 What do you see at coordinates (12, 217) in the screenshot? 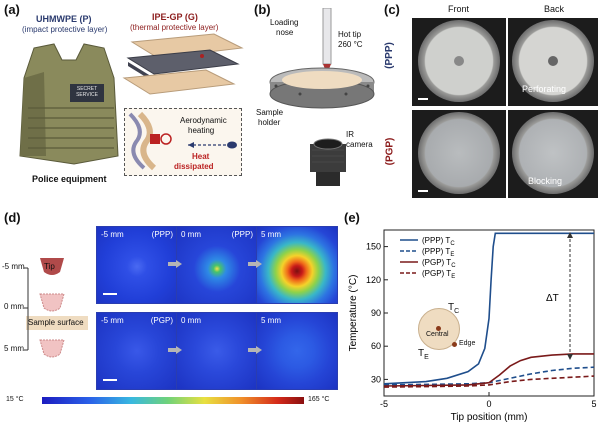
I see `panel-d-label: (d)` at bounding box center [12, 217].